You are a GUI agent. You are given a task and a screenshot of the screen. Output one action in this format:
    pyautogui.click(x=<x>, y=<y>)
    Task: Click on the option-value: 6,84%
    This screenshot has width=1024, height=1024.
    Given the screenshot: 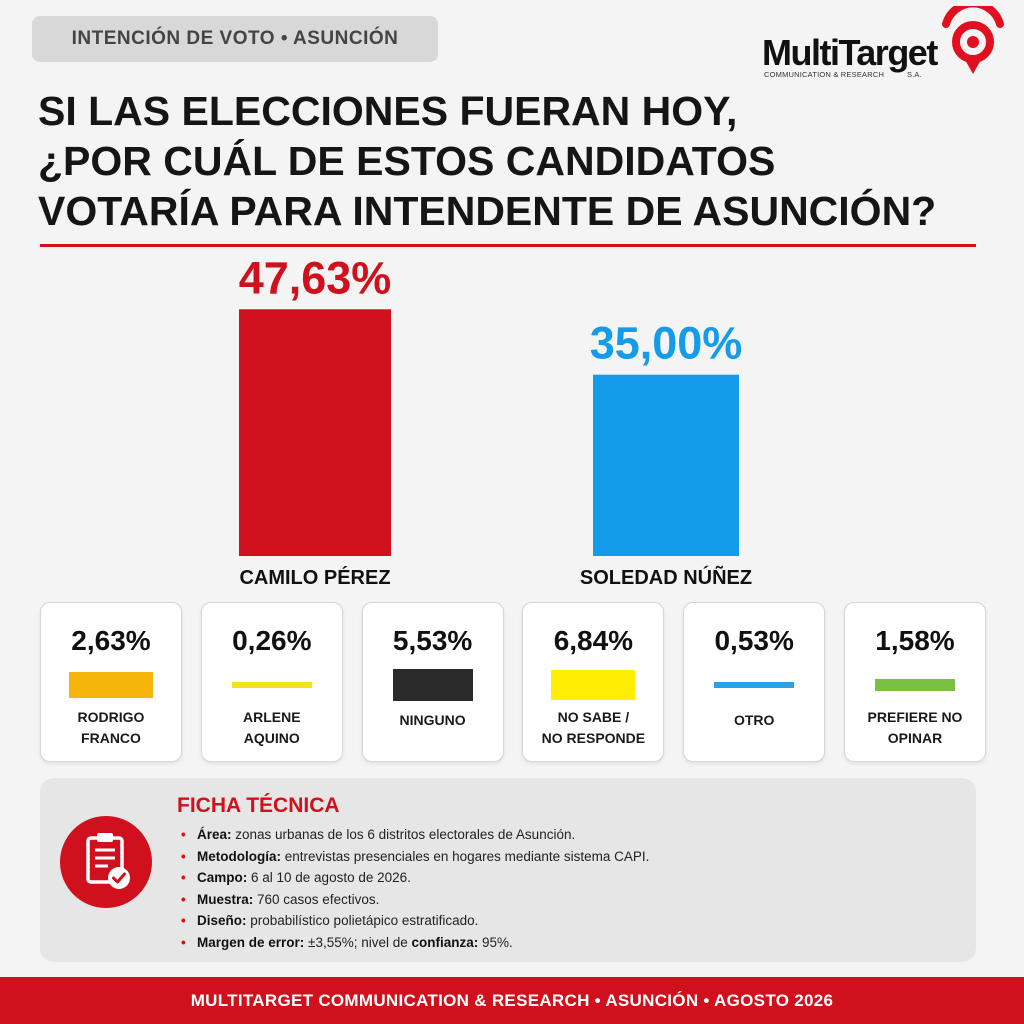 What is the action you would take?
    pyautogui.click(x=593, y=640)
    